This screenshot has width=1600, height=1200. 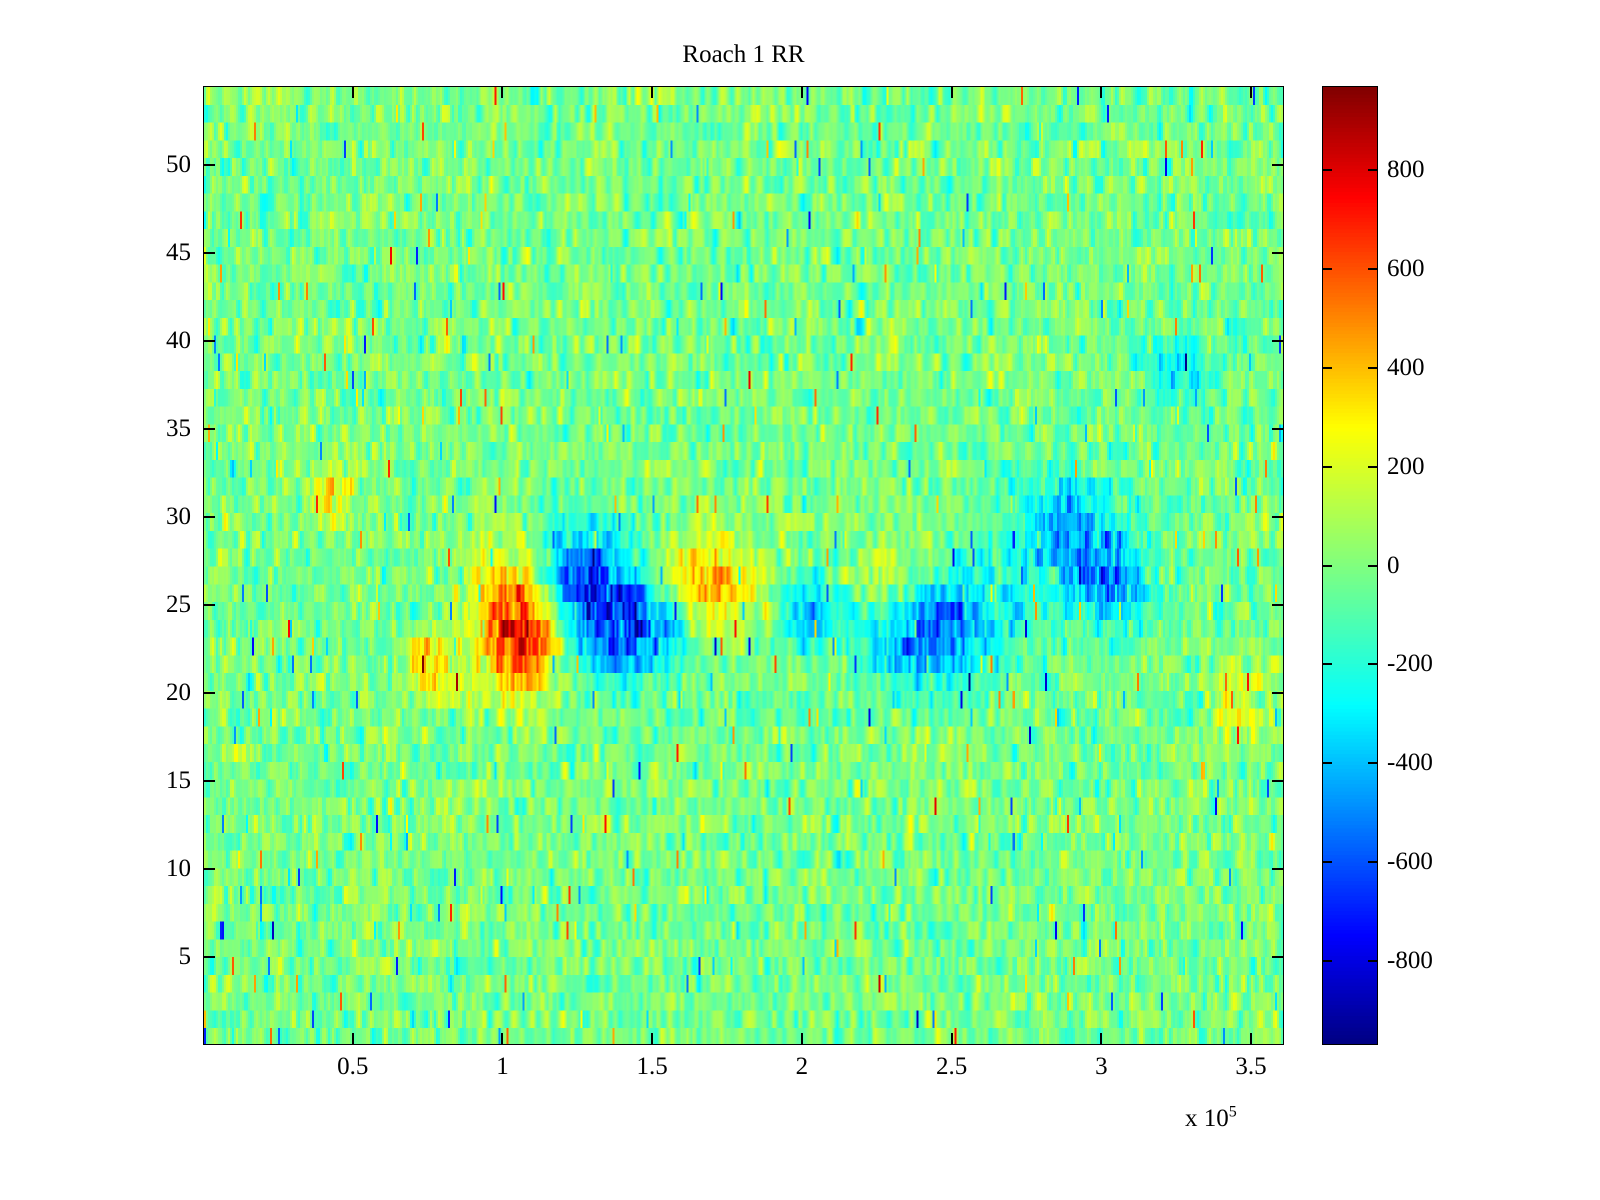 What do you see at coordinates (1251, 1066) in the screenshot?
I see `x-axis-tick-label: 3.5` at bounding box center [1251, 1066].